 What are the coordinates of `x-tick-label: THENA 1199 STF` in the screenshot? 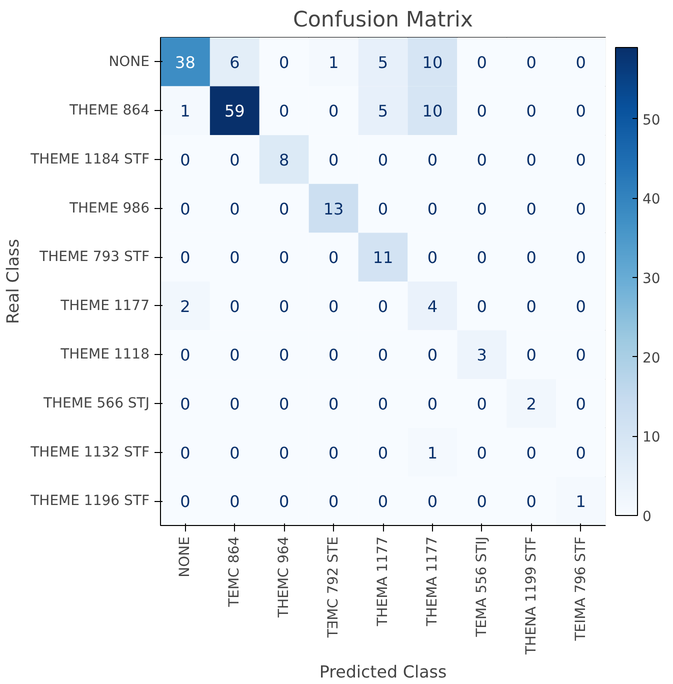 It's located at (531, 596).